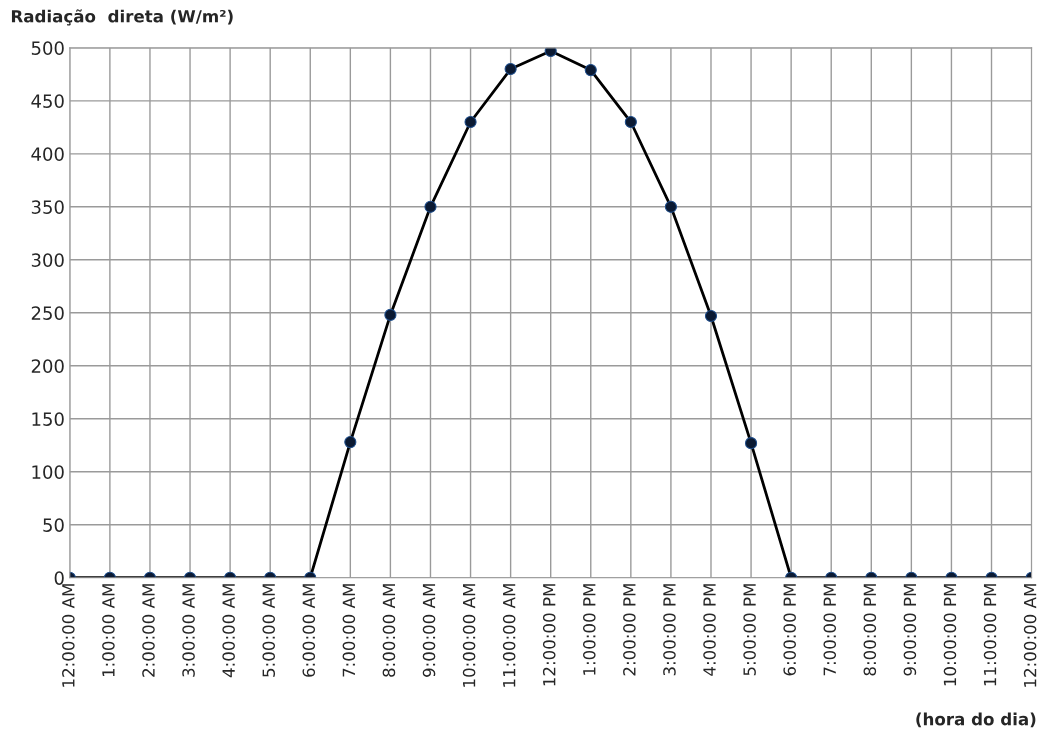 This screenshot has height=736, width=1042. Describe the element at coordinates (629, 630) in the screenshot. I see `x-tick-label: 2:00:00 PM` at that location.